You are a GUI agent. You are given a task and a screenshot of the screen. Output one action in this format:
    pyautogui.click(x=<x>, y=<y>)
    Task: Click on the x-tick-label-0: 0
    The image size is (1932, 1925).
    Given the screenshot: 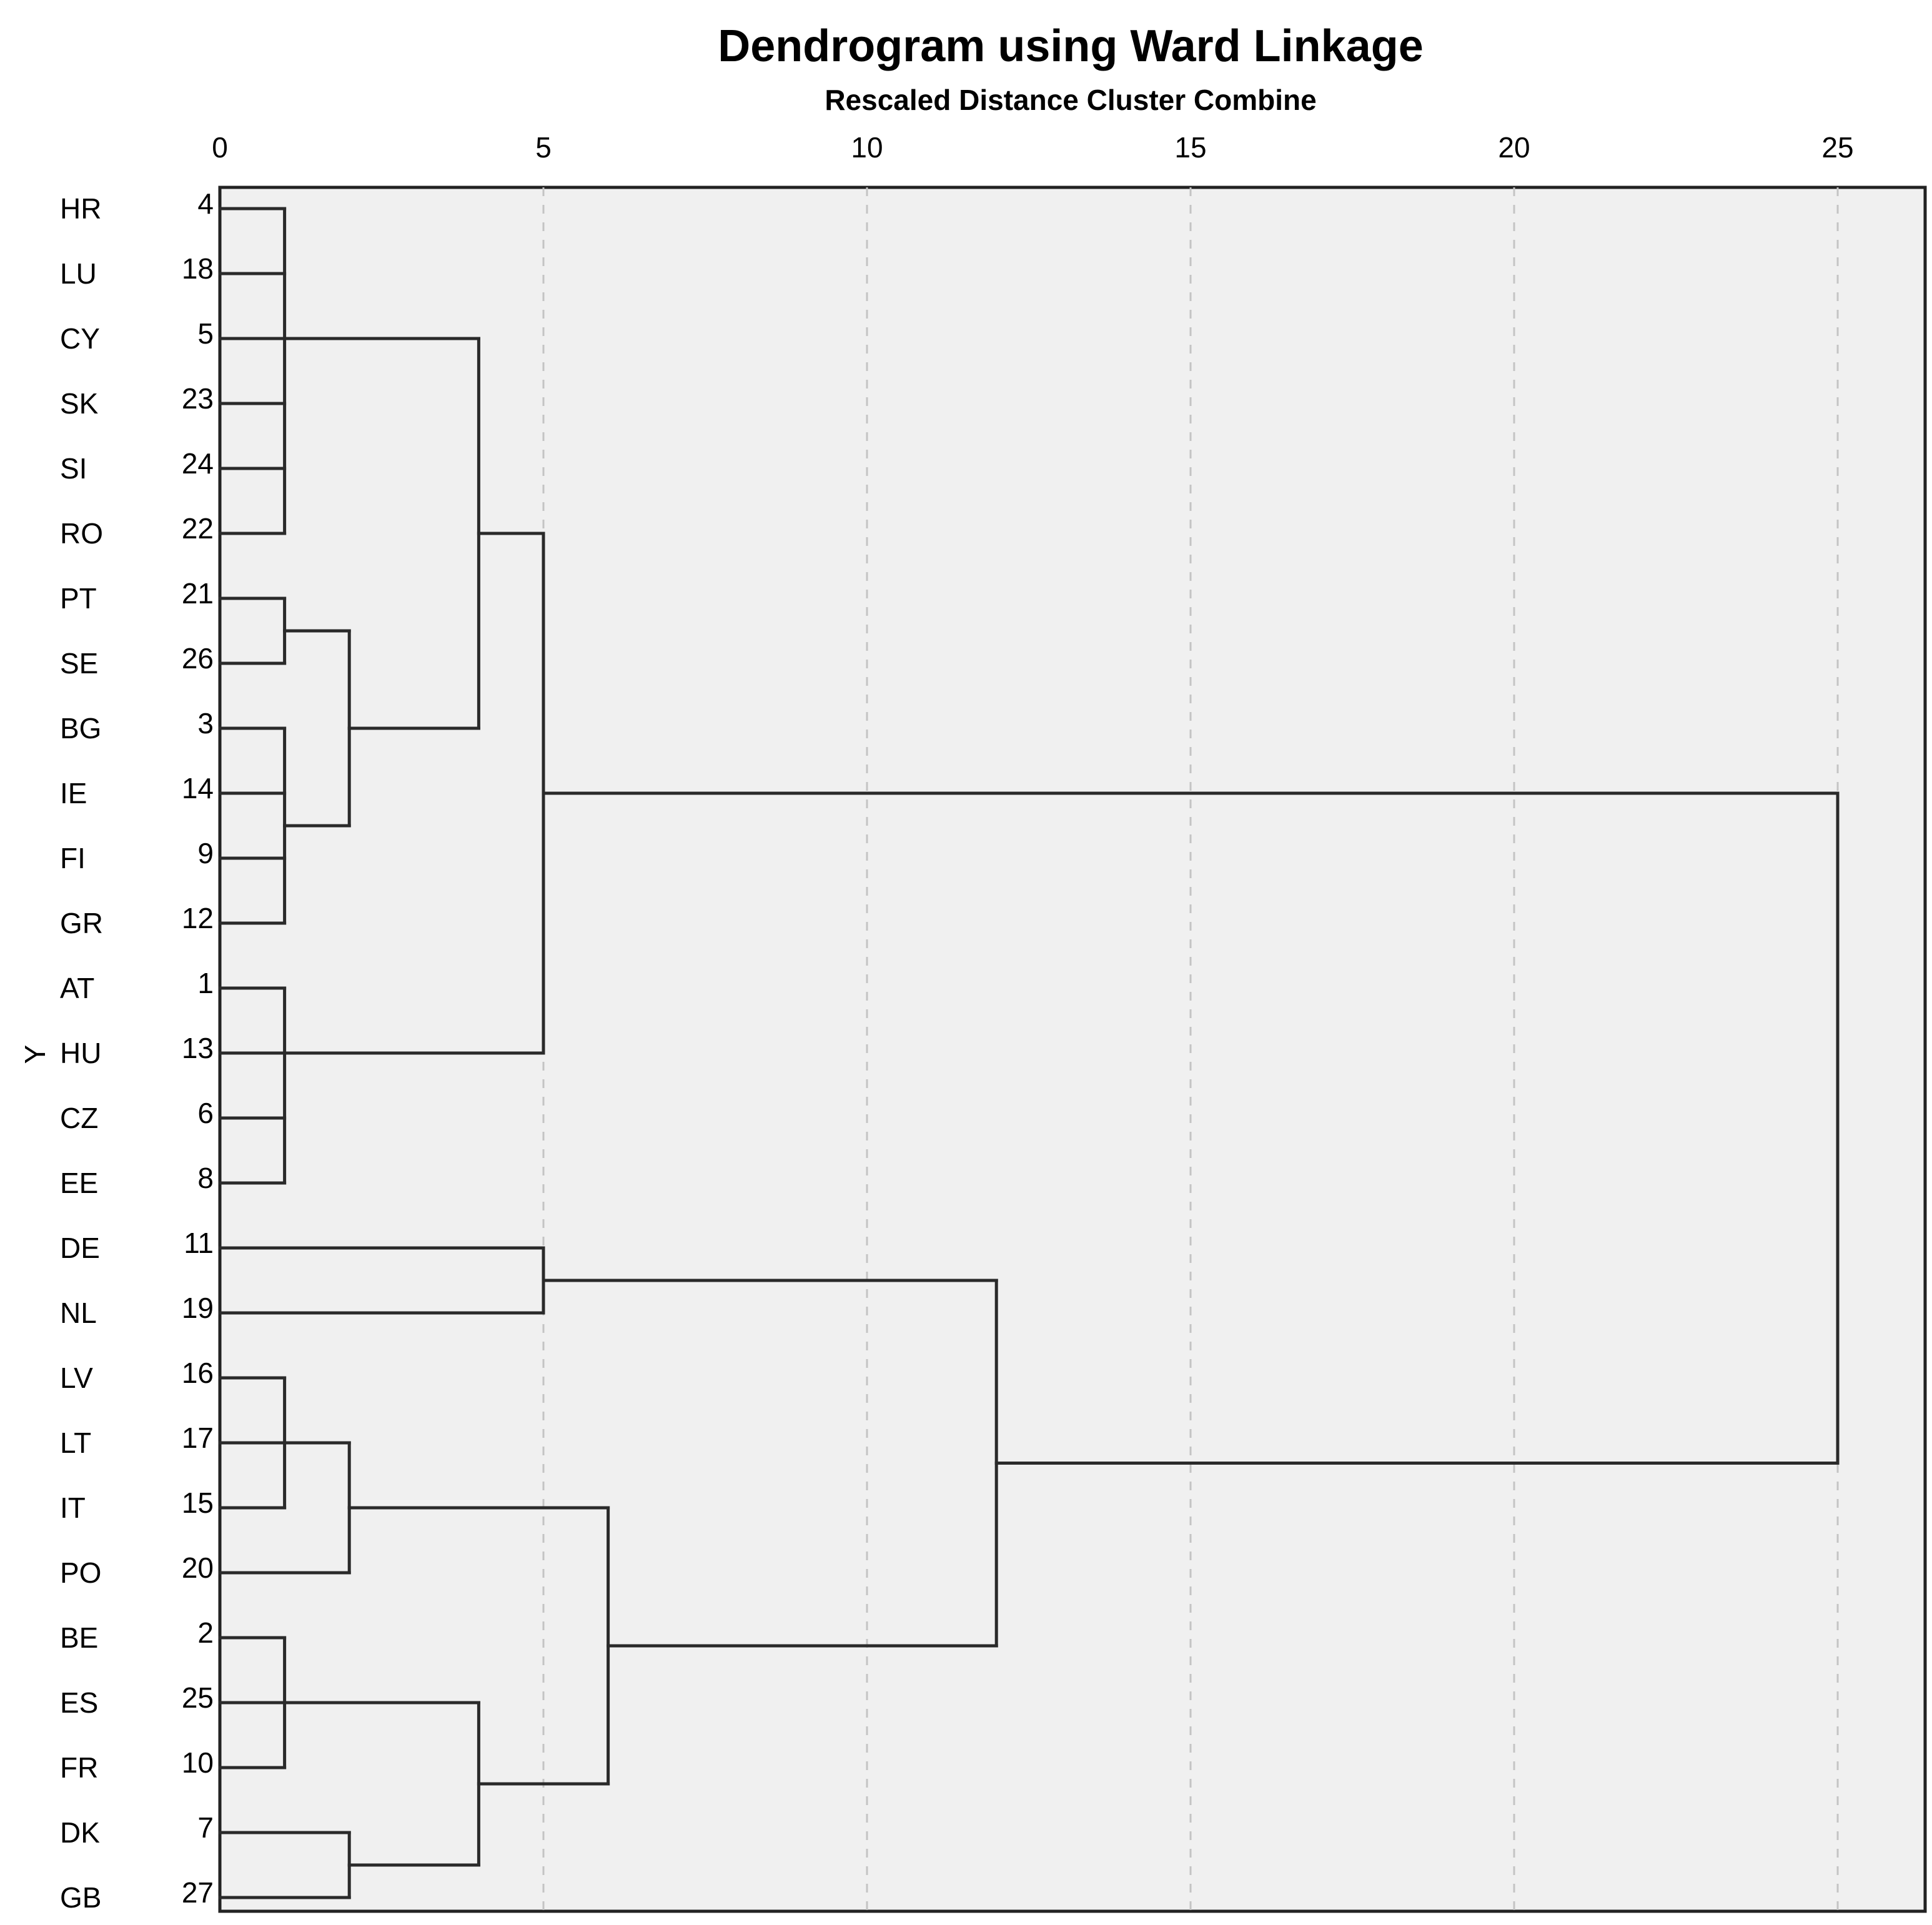 What is the action you would take?
    pyautogui.click(x=220, y=147)
    